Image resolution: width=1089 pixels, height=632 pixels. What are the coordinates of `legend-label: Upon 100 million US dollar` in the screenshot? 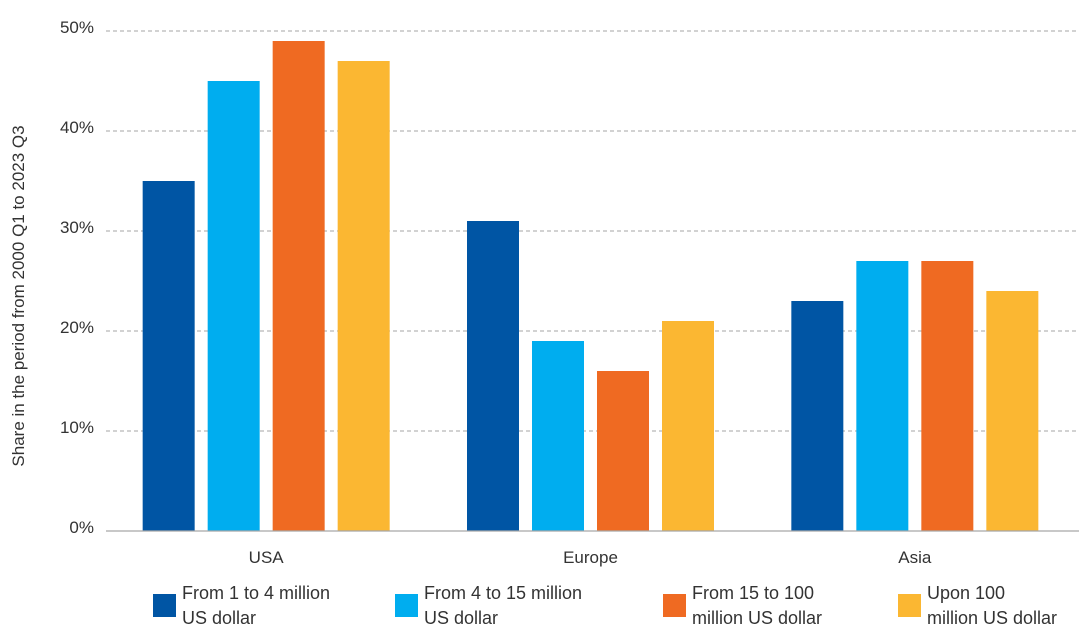 It's located at (992, 605).